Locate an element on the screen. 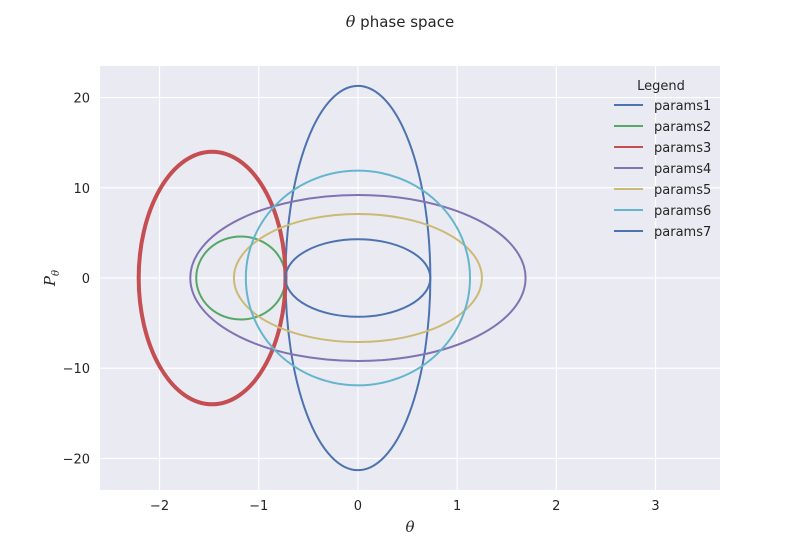 This screenshot has height=550, width=800. series-line-params4 is located at coordinates (358, 278).